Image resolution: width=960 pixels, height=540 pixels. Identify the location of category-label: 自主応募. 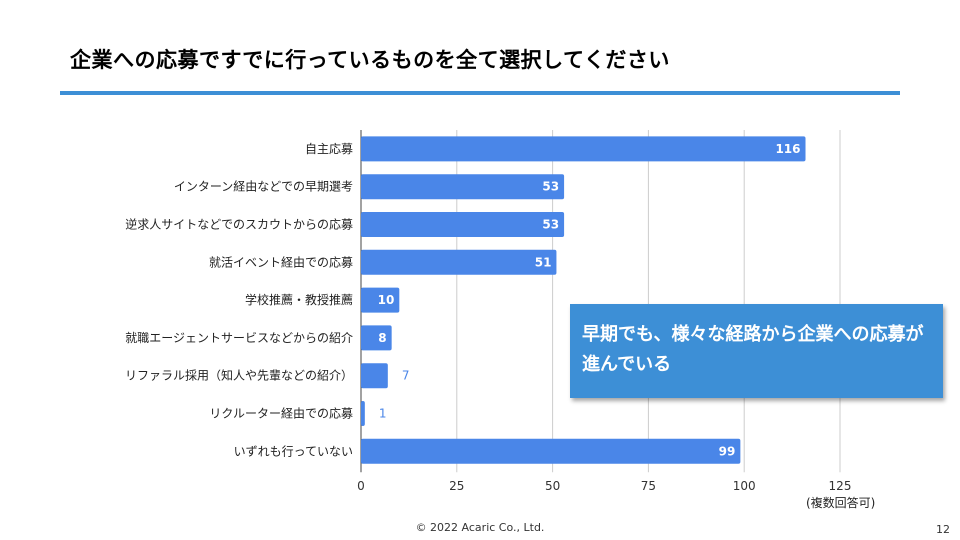
(329, 149).